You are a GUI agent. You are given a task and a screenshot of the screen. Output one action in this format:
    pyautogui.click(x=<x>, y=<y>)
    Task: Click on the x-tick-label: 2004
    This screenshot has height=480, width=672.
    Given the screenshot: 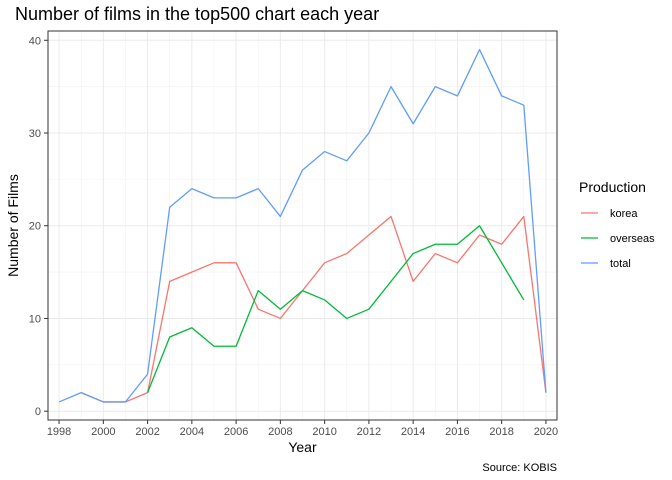 What is the action you would take?
    pyautogui.click(x=192, y=432)
    